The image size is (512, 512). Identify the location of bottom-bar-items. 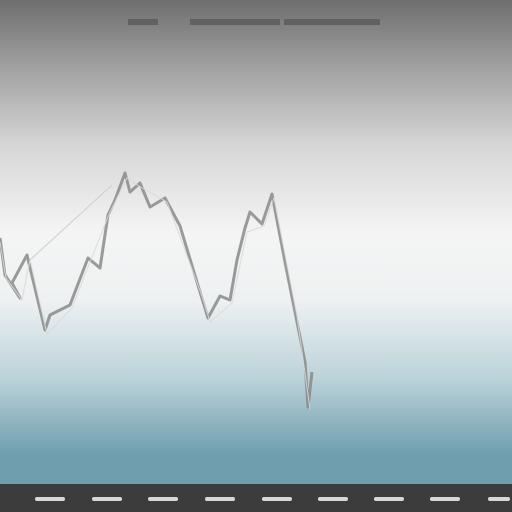
(272, 499).